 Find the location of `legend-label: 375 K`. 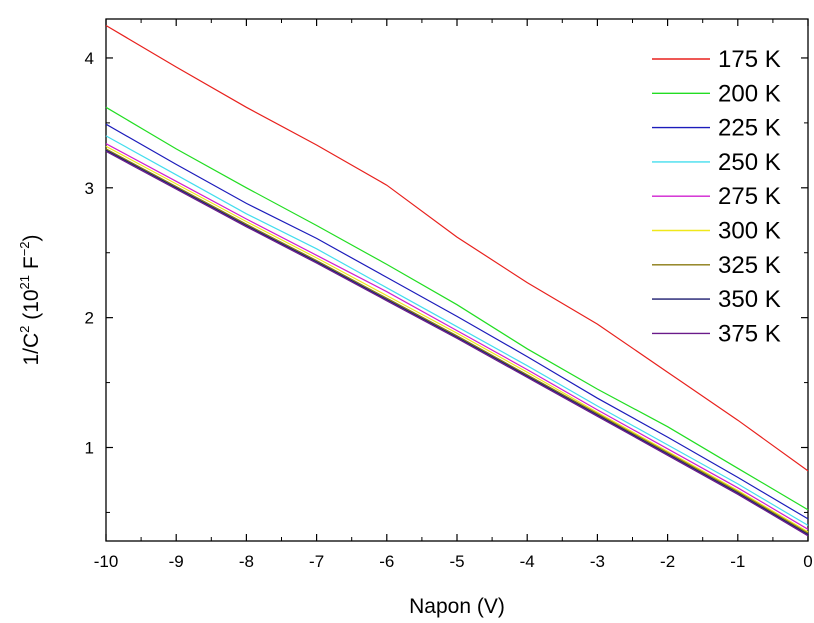

legend-label: 375 K is located at coordinates (749, 333).